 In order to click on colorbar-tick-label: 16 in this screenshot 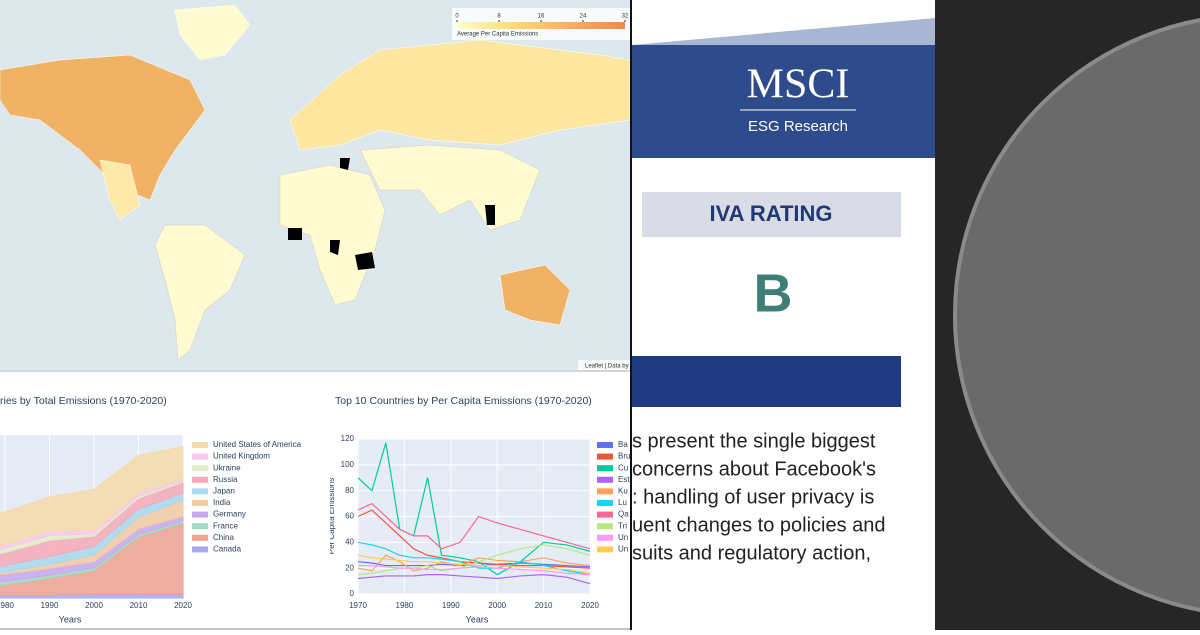, I will do `click(541, 17)`.